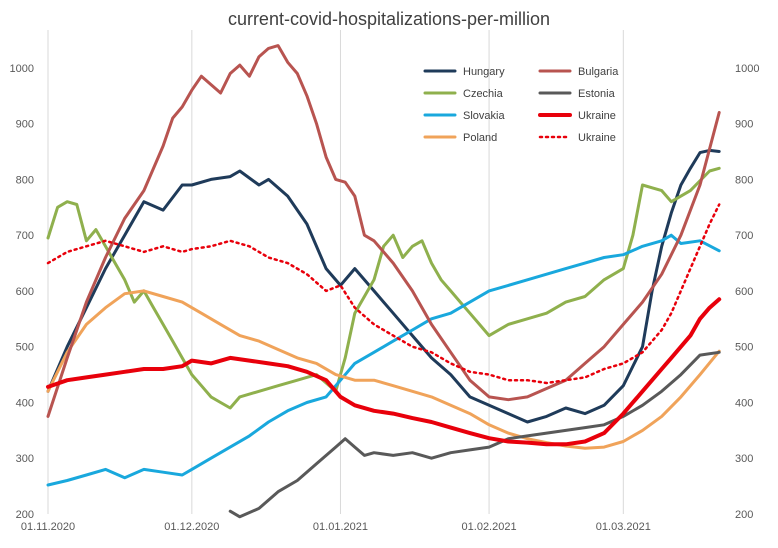 This screenshot has height=548, width=778. What do you see at coordinates (480, 138) in the screenshot?
I see `legend-label: Poland` at bounding box center [480, 138].